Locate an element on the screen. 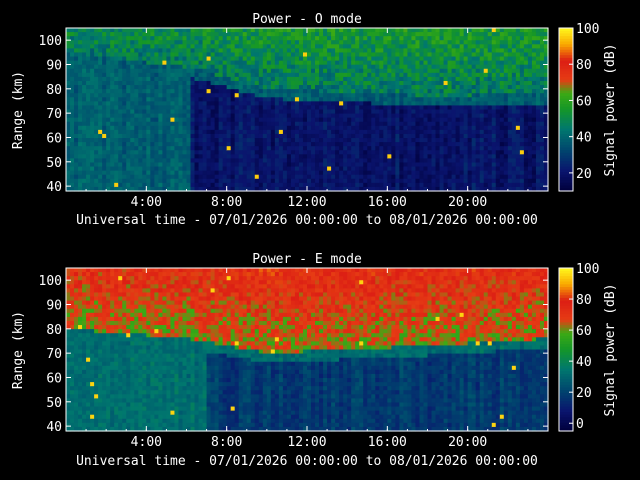 The image size is (640, 480). x-tick-label: 12:00 is located at coordinates (306, 202).